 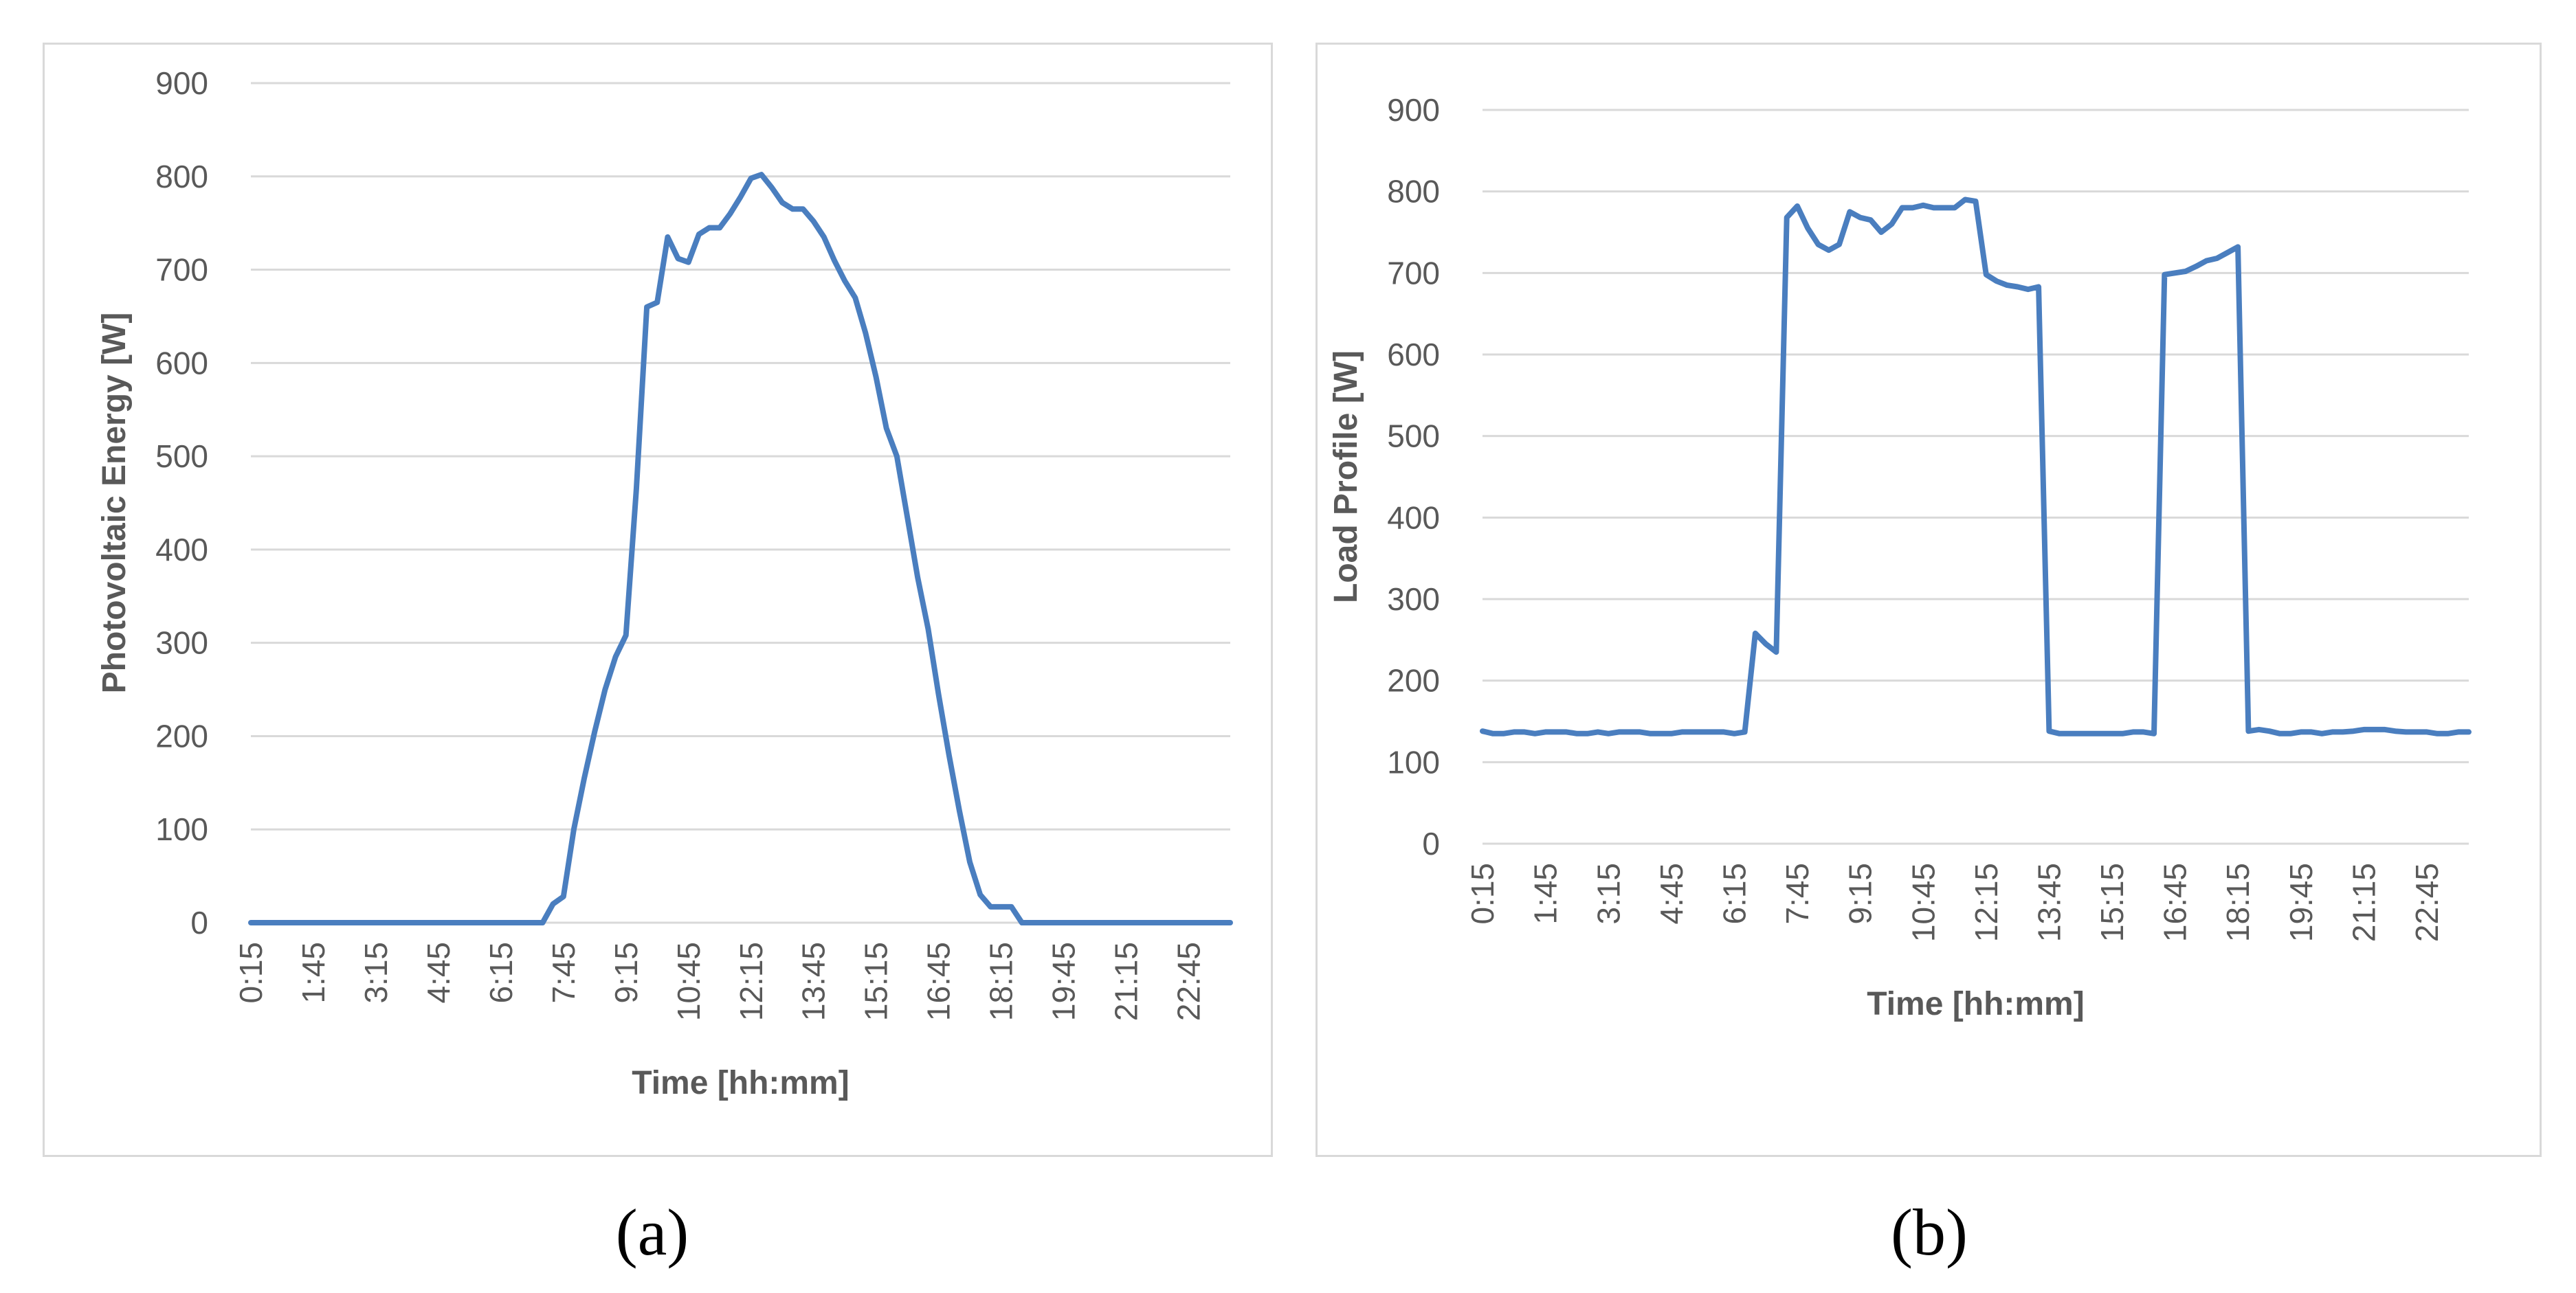 I want to click on caption-a: (a), so click(x=652, y=1232).